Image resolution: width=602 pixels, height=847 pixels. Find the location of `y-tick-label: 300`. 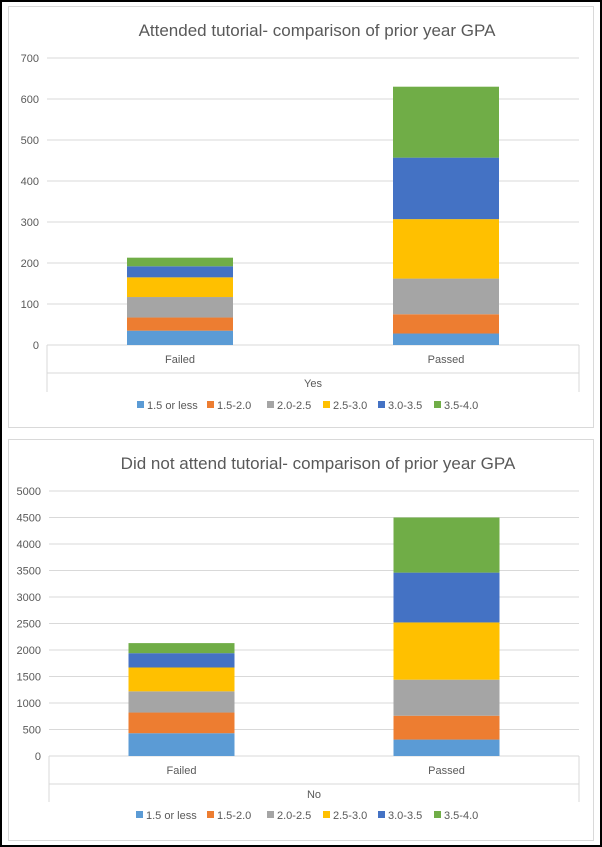

y-tick-label: 300 is located at coordinates (30, 223).